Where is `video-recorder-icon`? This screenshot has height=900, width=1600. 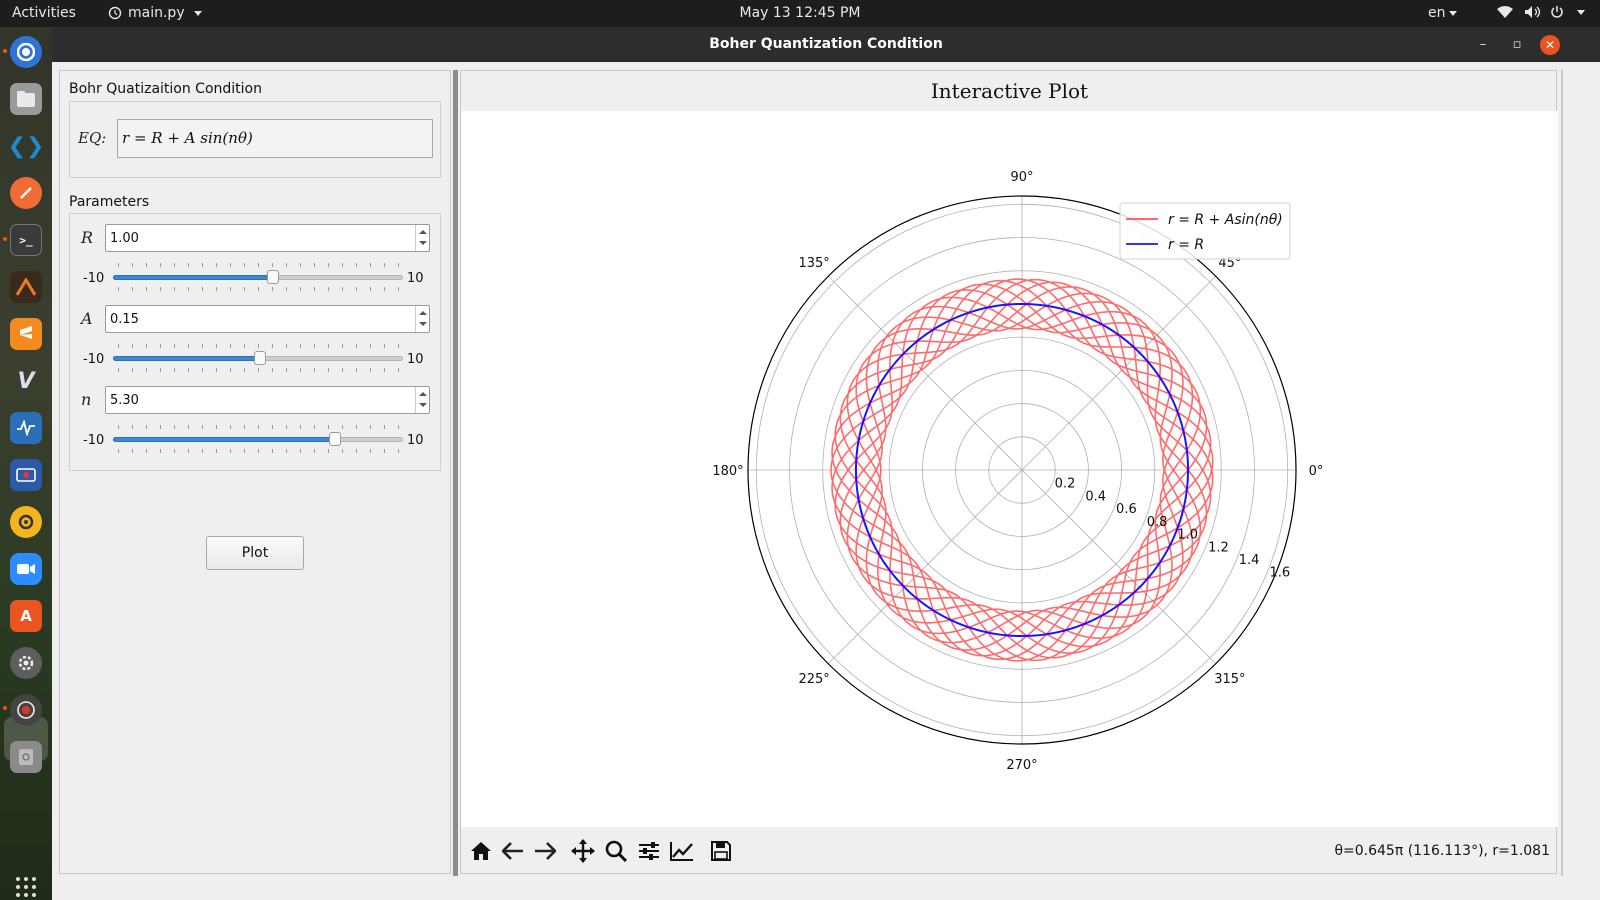
video-recorder-icon is located at coordinates (26, 475).